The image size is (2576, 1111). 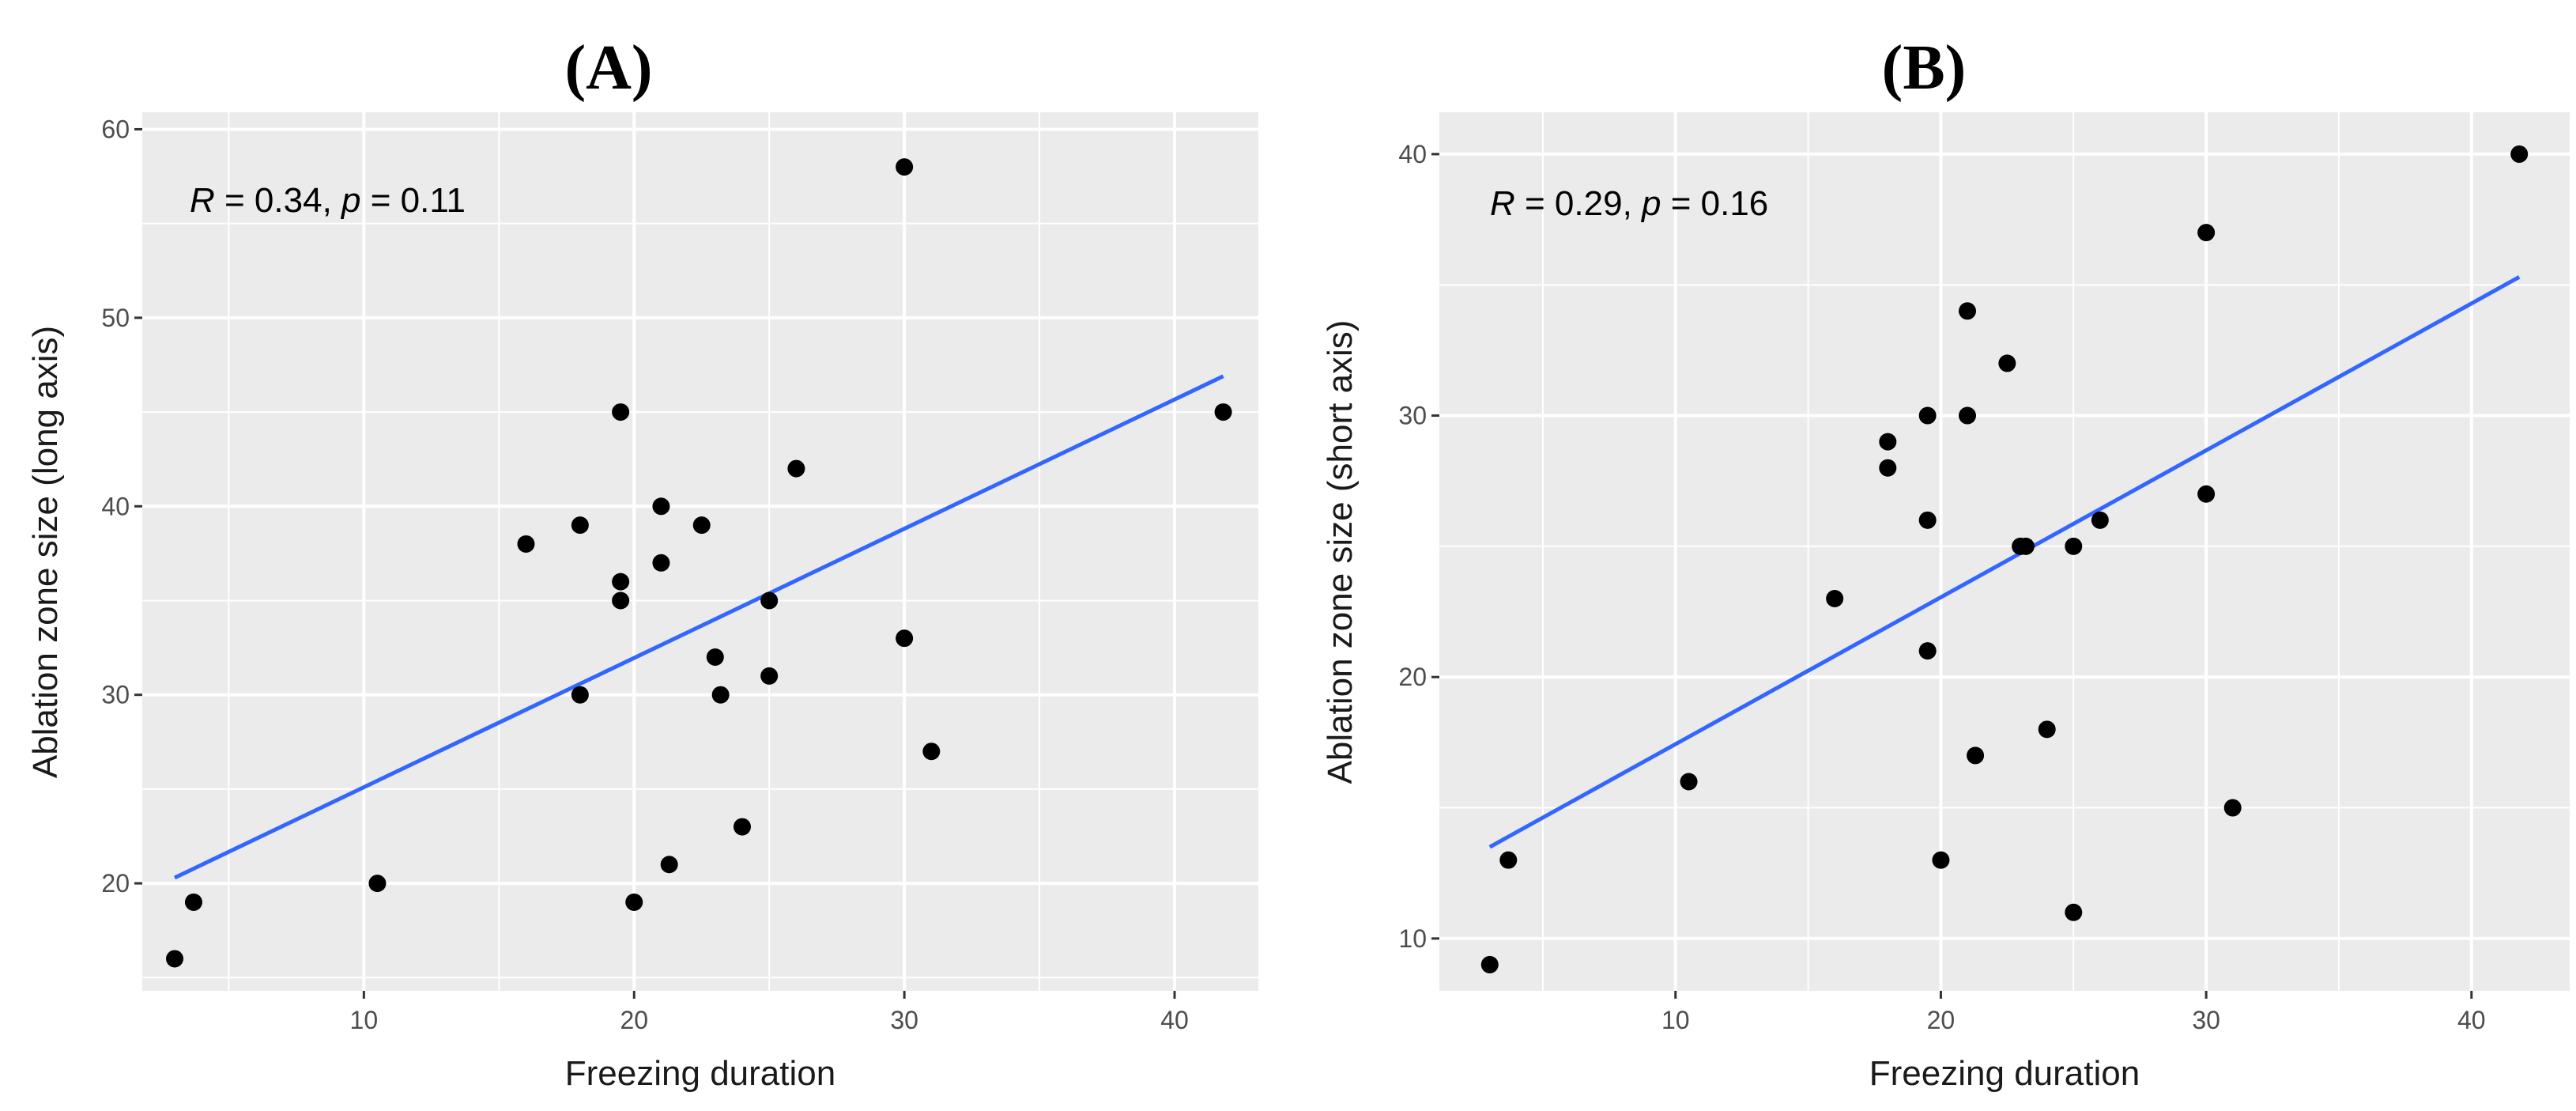 I want to click on correlation-annotation: R = 0.34, p = 0.11, so click(x=328, y=200).